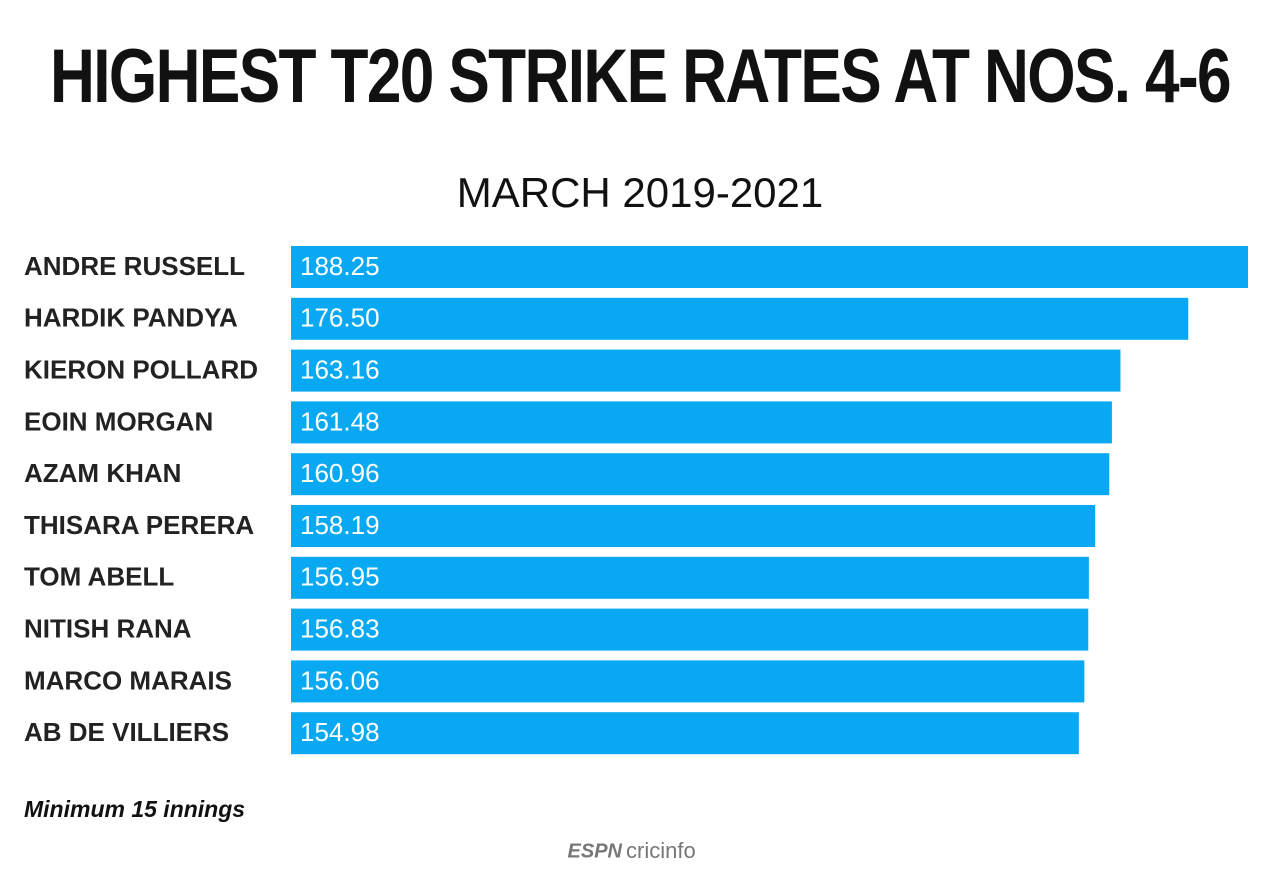  Describe the element at coordinates (340, 732) in the screenshot. I see `value-label: 154.98` at that location.